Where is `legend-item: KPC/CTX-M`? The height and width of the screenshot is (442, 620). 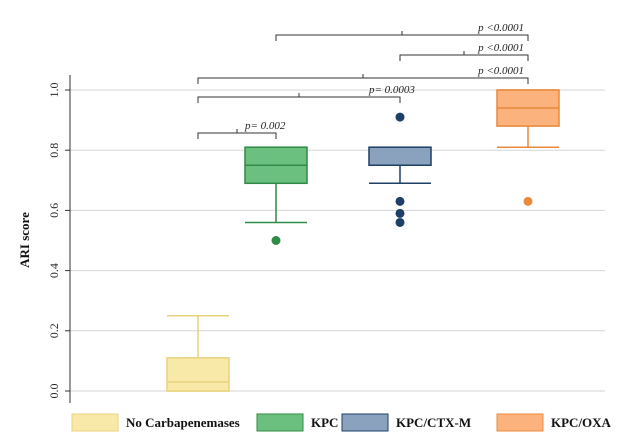
legend-item: KPC/CTX-M is located at coordinates (406, 422).